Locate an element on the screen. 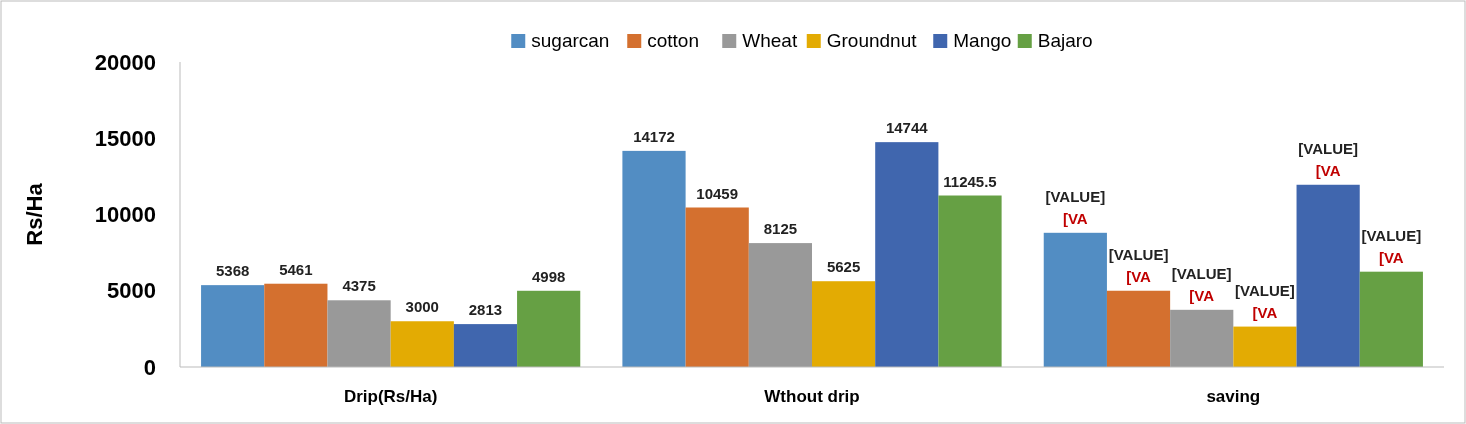  x-tick-label: Wthout drip is located at coordinates (812, 396).